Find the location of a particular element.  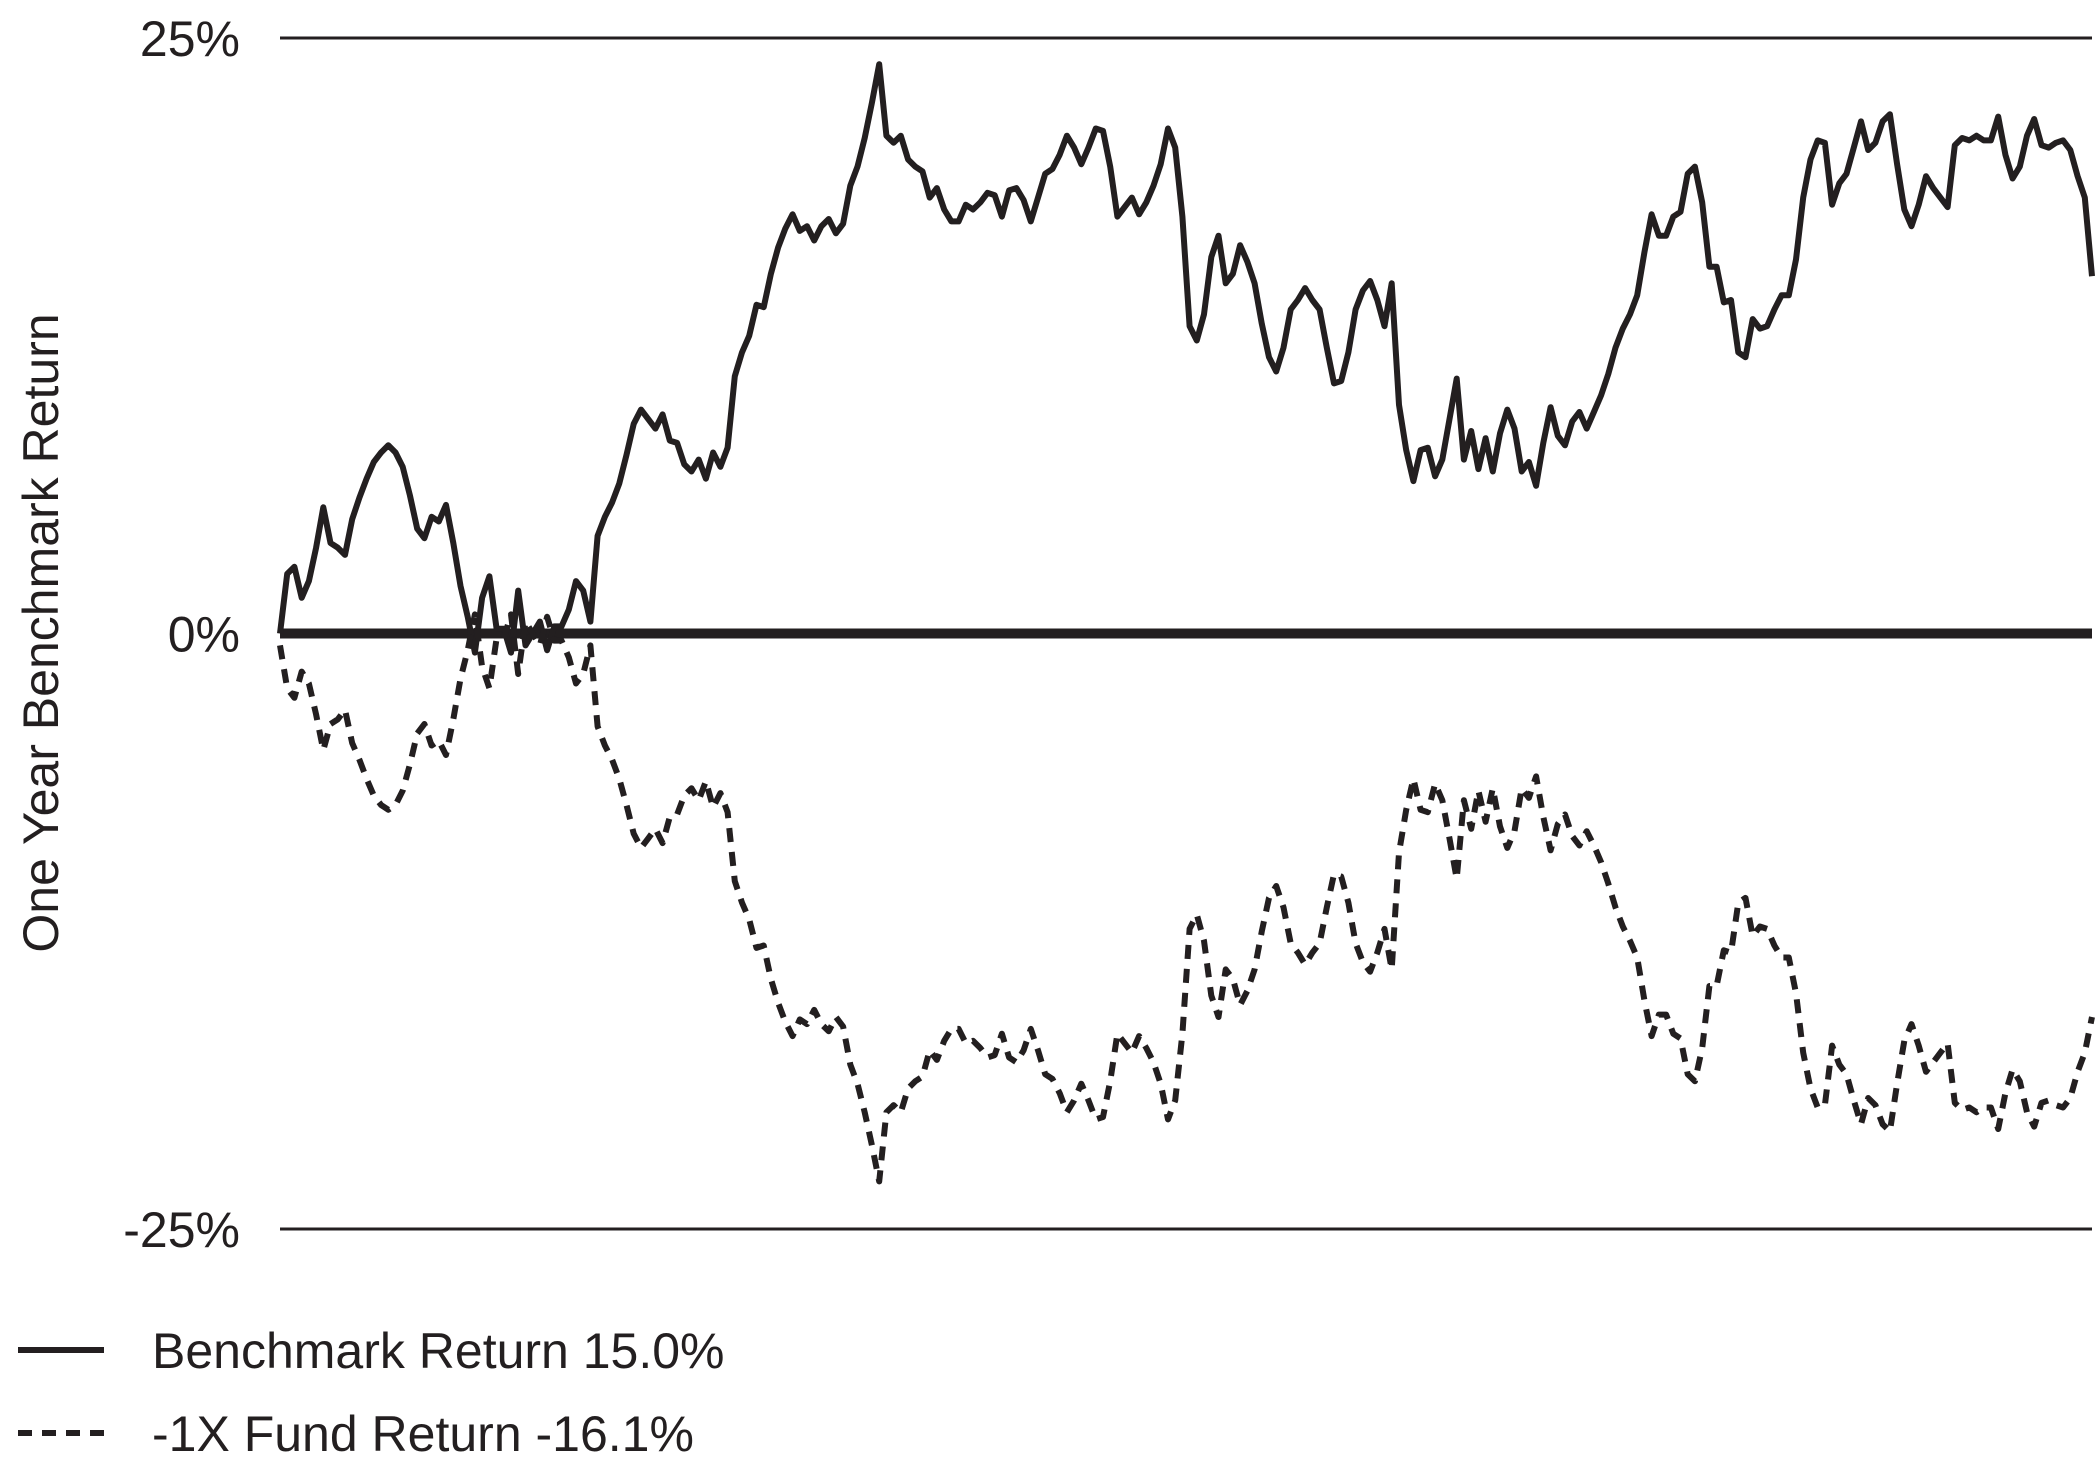

y-tick-label: 0% is located at coordinates (204, 635).